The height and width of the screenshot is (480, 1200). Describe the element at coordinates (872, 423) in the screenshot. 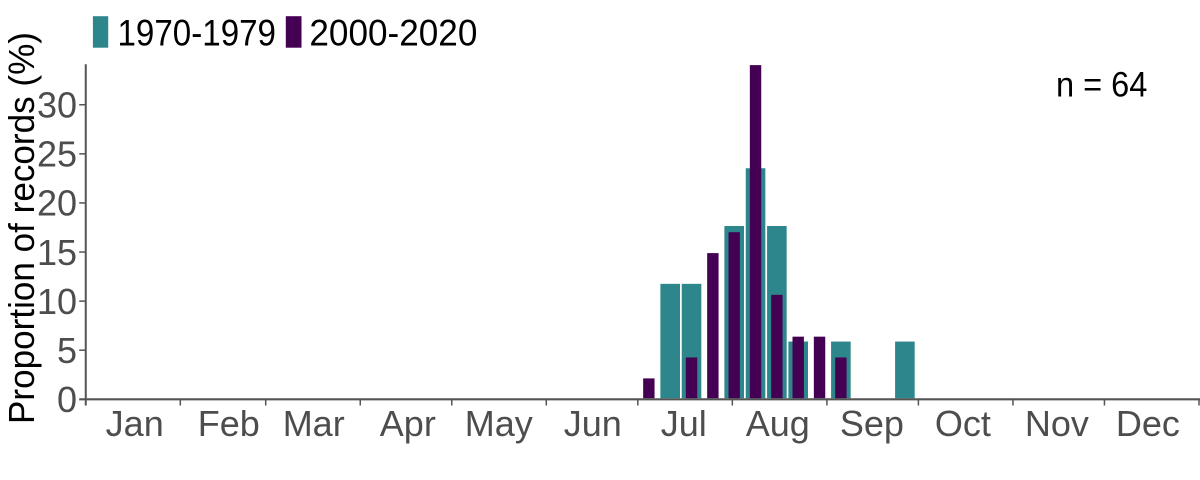

I see `svg-text: Sep` at that location.